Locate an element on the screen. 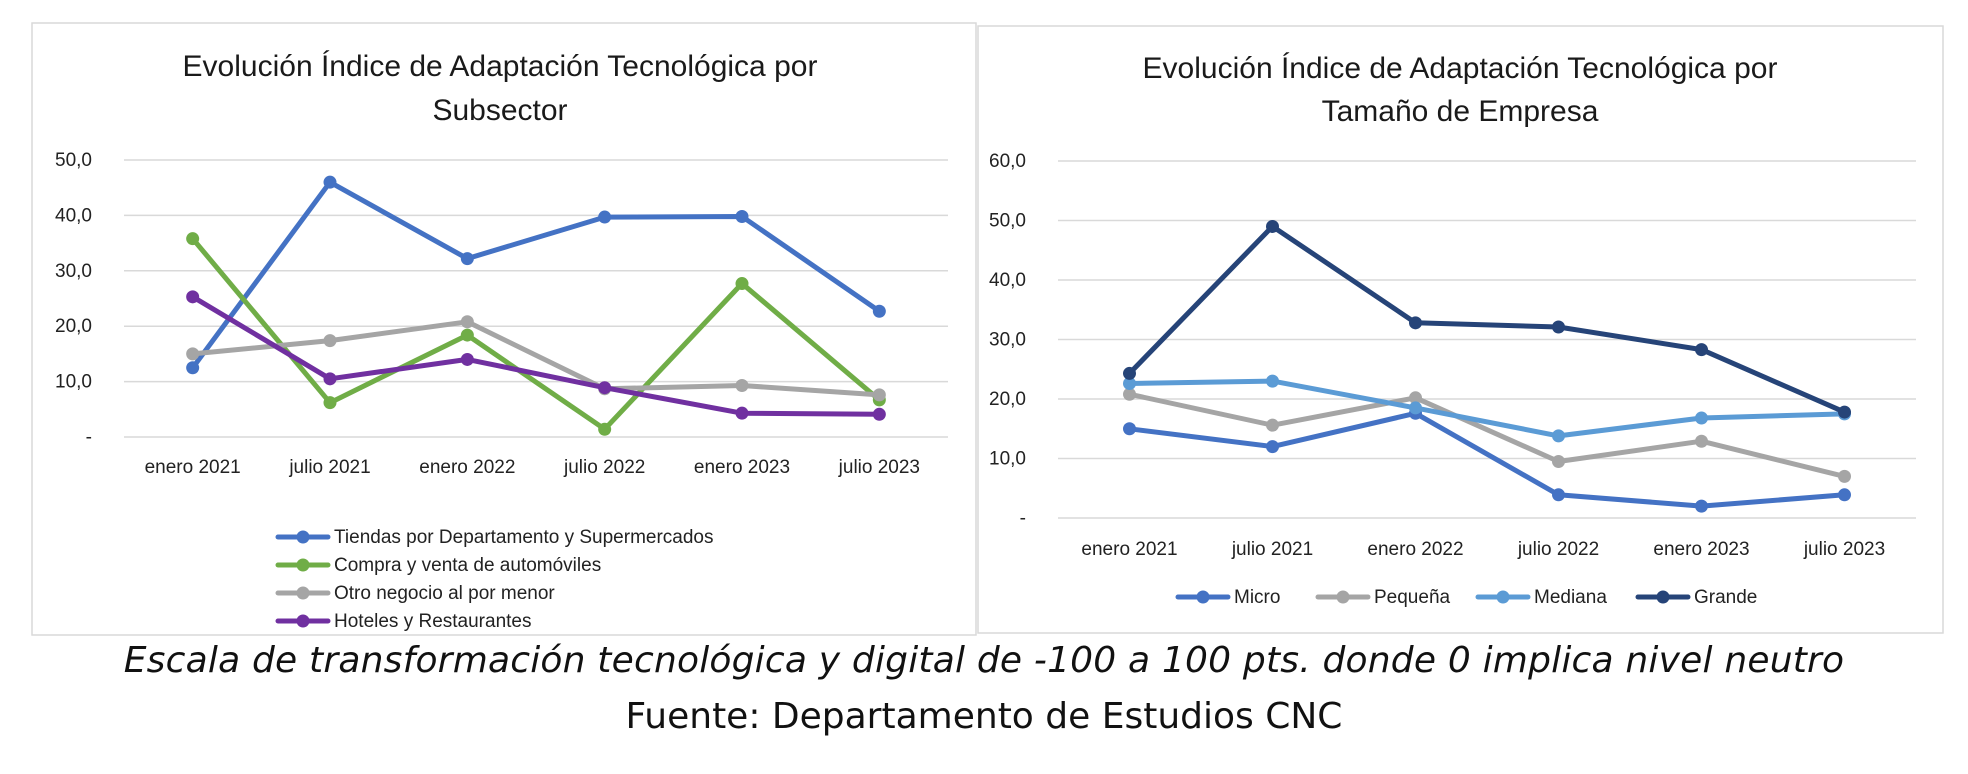 The width and height of the screenshot is (1968, 774). chart-2-x-tick-label: enero 2021 is located at coordinates (1129, 549).